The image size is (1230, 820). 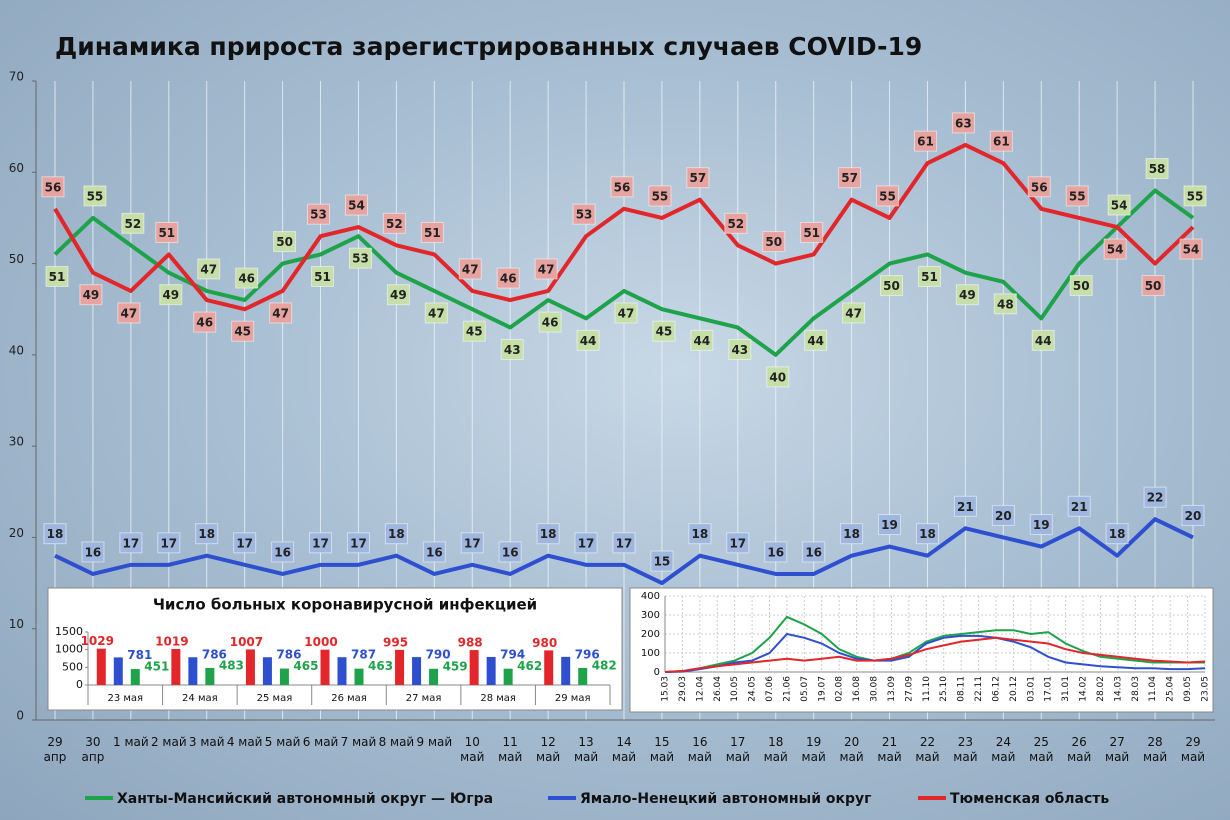 I want to click on x-tick-label: 5 май, so click(x=282, y=742).